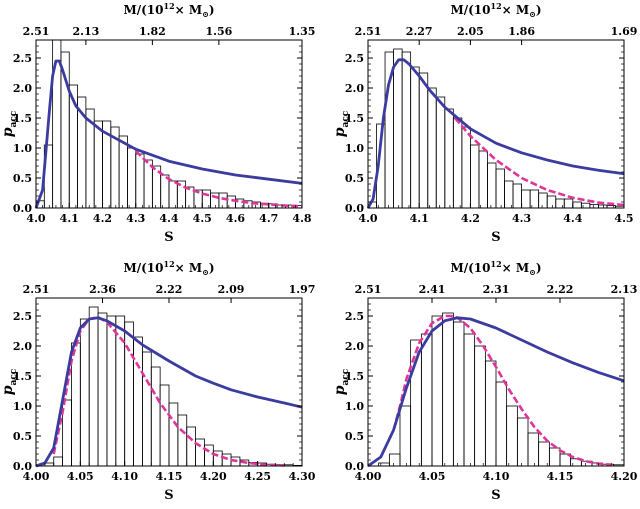 This screenshot has width=640, height=509. Describe the element at coordinates (80, 476) in the screenshot. I see `x-tick-label: 4.05` at that location.